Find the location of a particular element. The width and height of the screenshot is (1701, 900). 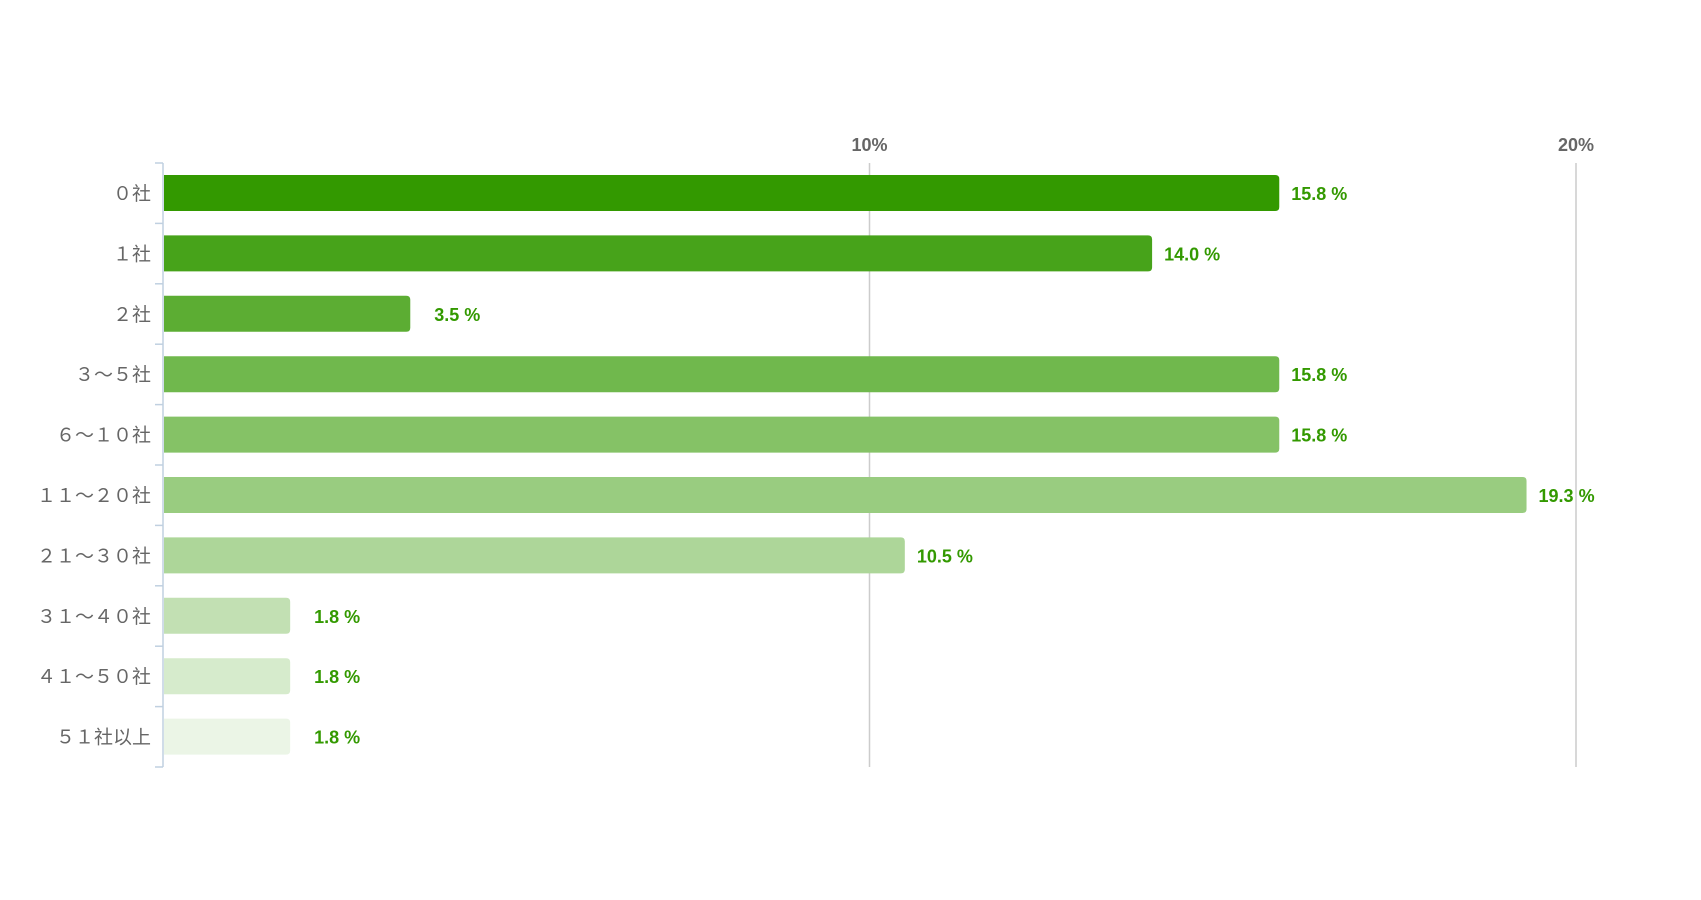

category-label: ２１～３０社 is located at coordinates (94, 556).